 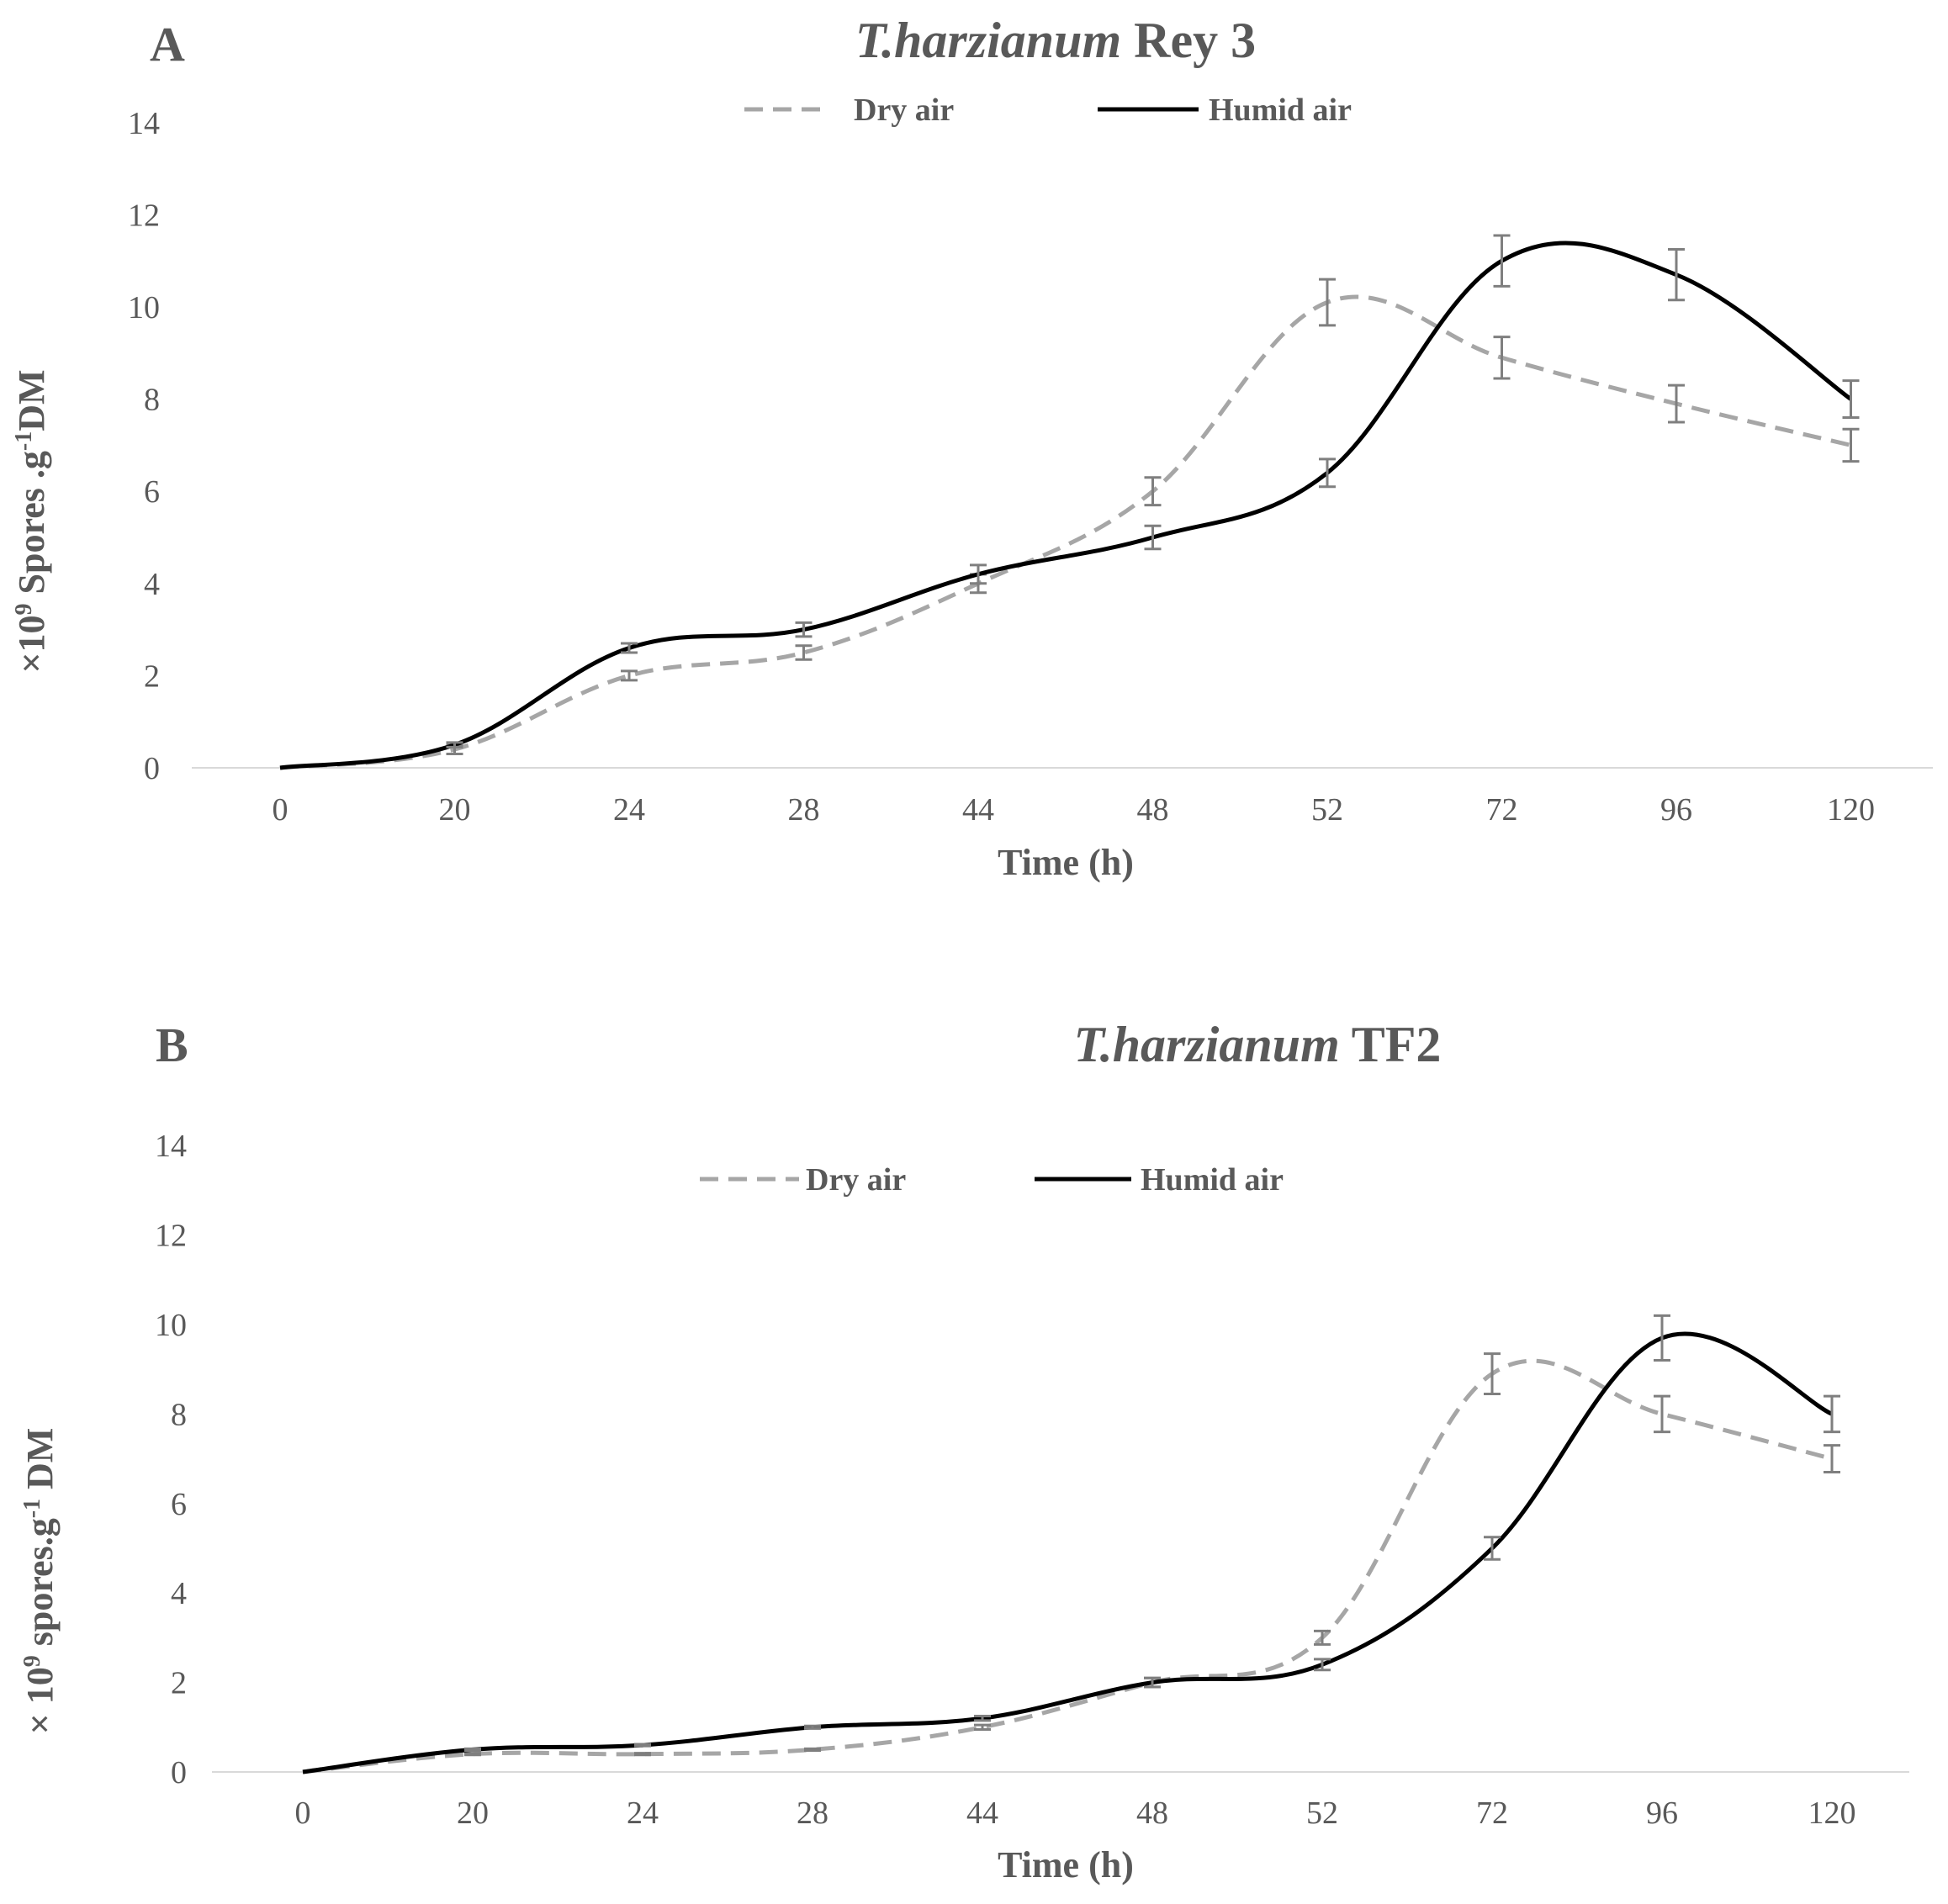 What do you see at coordinates (32, 521) in the screenshot?
I see `chart-a-ylabel: ×109 Spores .g-1DM` at bounding box center [32, 521].